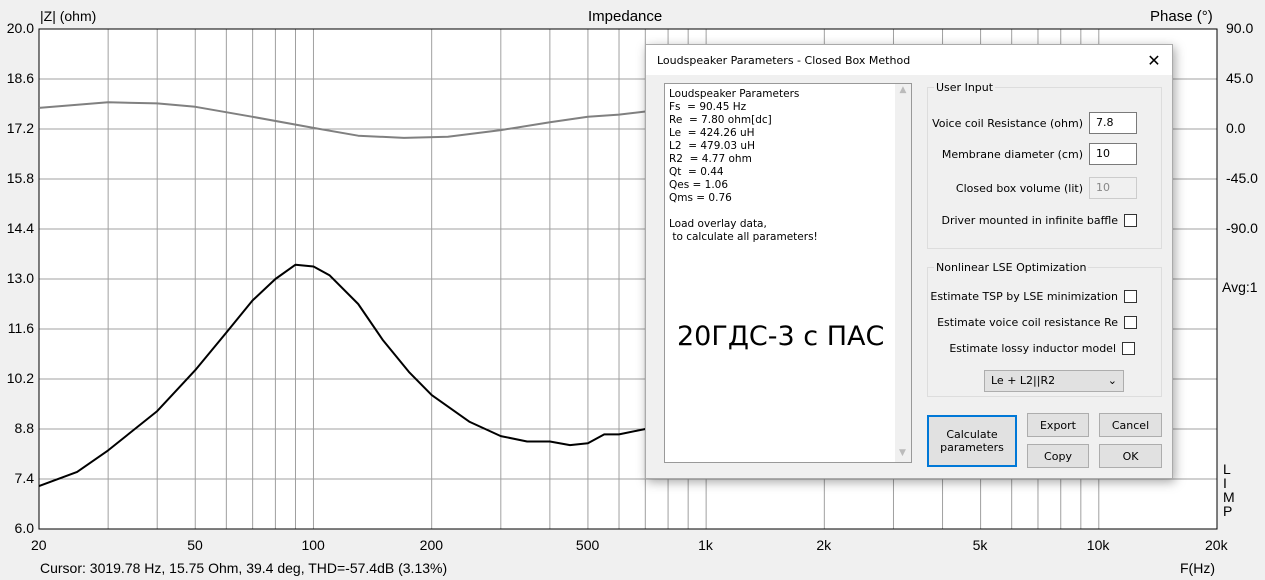 Image resolution: width=1265 pixels, height=580 pixels. Describe the element at coordinates (903, 90) in the screenshot. I see `scroll-up-icon: ▲` at that location.